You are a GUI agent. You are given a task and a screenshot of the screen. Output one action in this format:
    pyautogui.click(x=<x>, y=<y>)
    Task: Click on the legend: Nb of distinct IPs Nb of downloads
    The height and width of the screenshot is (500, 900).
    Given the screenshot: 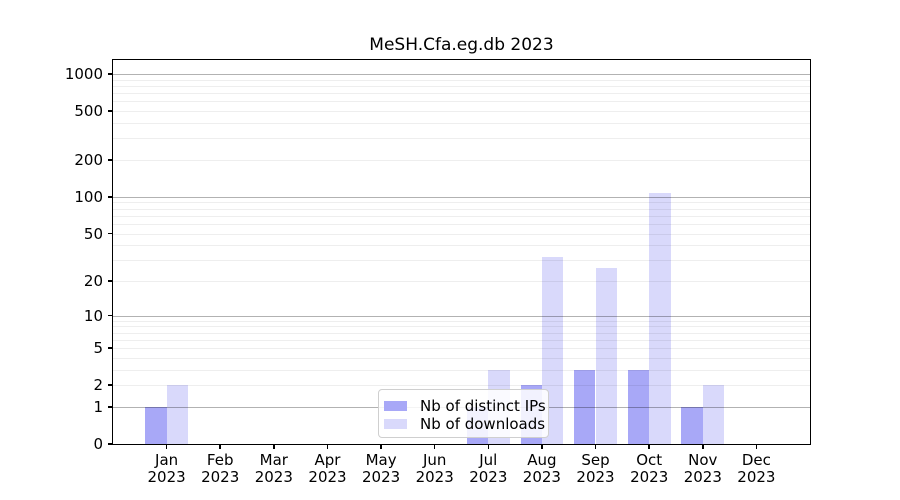 What is the action you would take?
    pyautogui.click(x=463, y=413)
    